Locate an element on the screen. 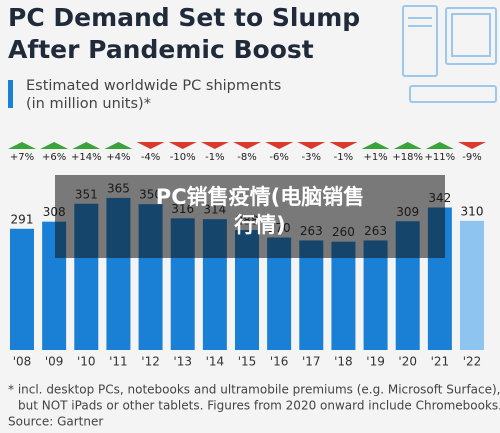 The image size is (500, 433). x-tick-label: '10 is located at coordinates (86, 362).